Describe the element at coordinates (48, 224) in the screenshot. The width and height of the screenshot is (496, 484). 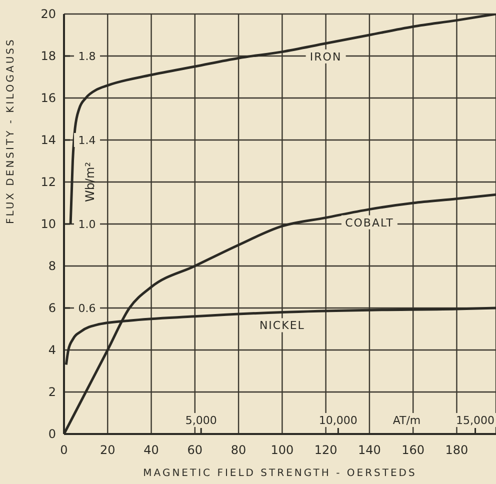
I see `y-tick-label: 10` at that location.